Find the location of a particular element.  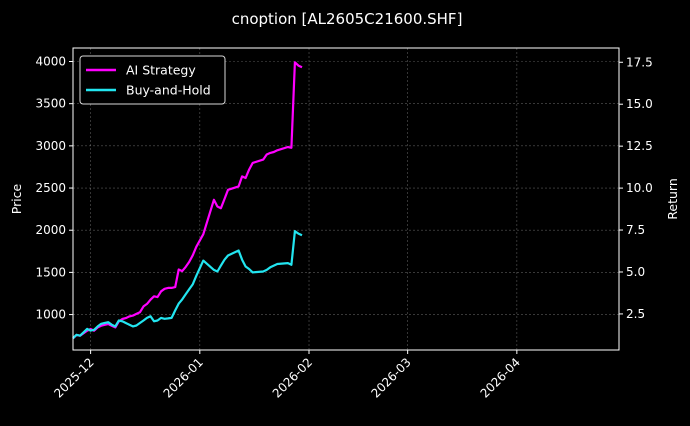

x-tick-label: 2026-02 is located at coordinates (292, 377).